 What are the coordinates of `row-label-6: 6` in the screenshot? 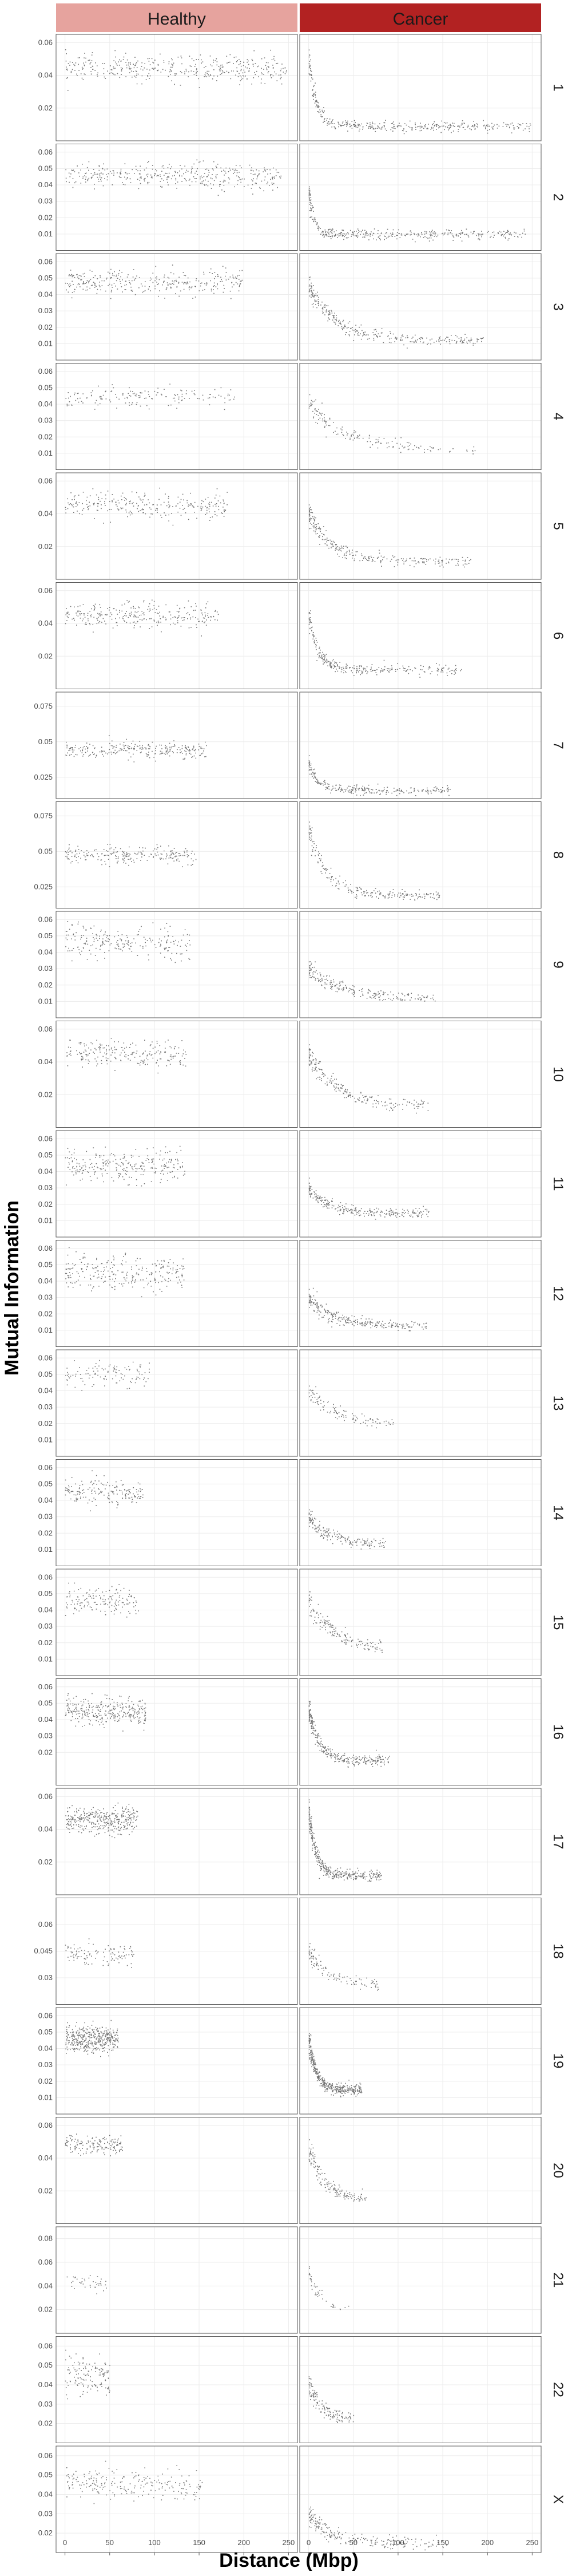 It's located at (558, 635).